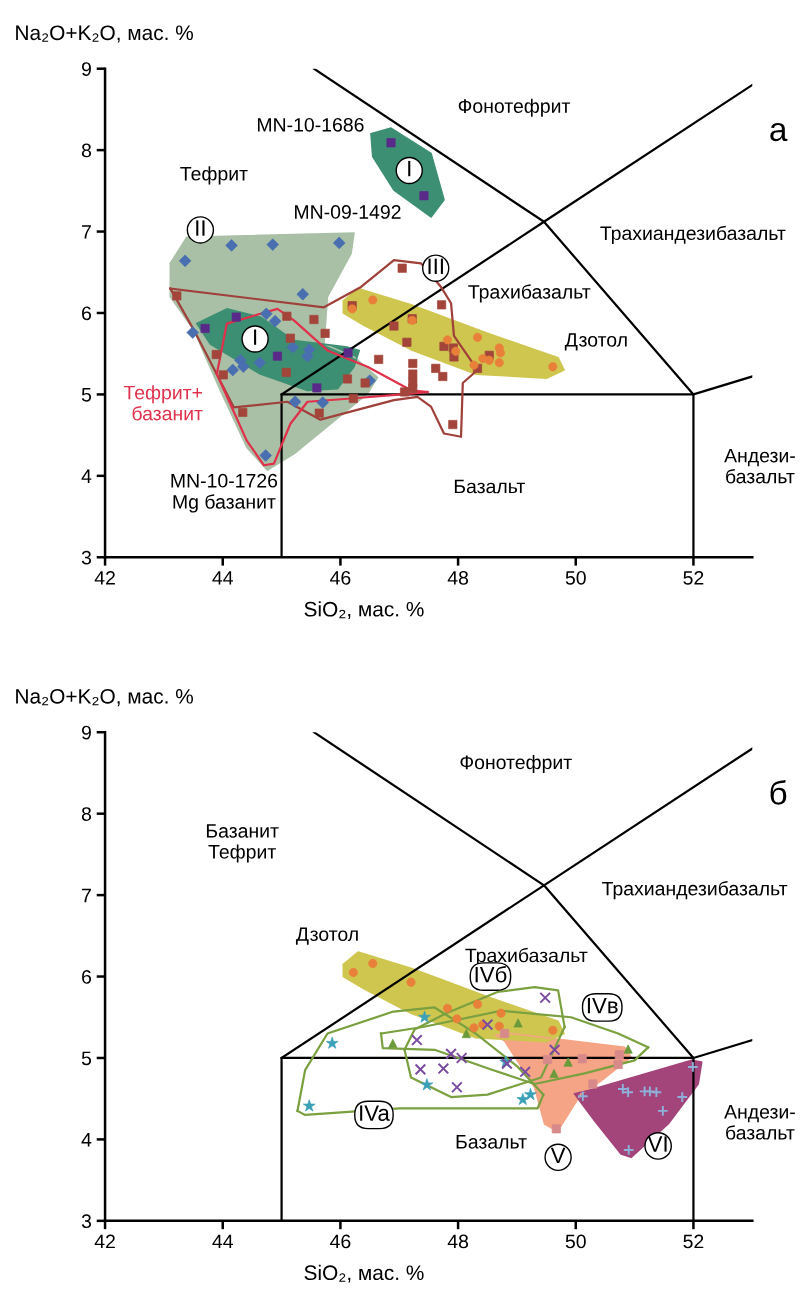 This screenshot has height=1296, width=802. Describe the element at coordinates (242, 843) in the screenshot. I see `annotation: Базанит Тефрит` at that location.